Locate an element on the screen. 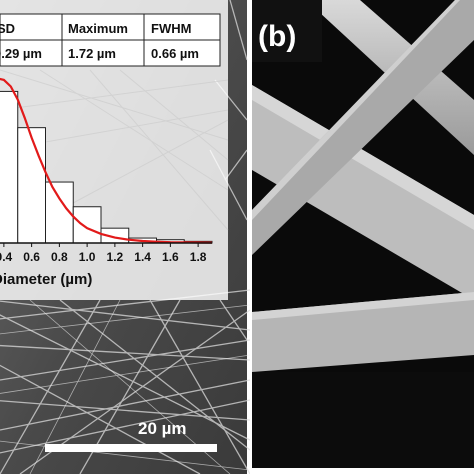  x-tick-label-3: 1.0 is located at coordinates (87, 257).